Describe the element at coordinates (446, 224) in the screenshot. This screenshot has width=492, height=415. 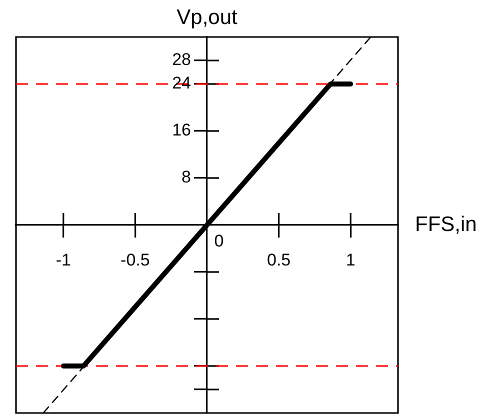
I see `x-axis-title: FFS,in` at that location.